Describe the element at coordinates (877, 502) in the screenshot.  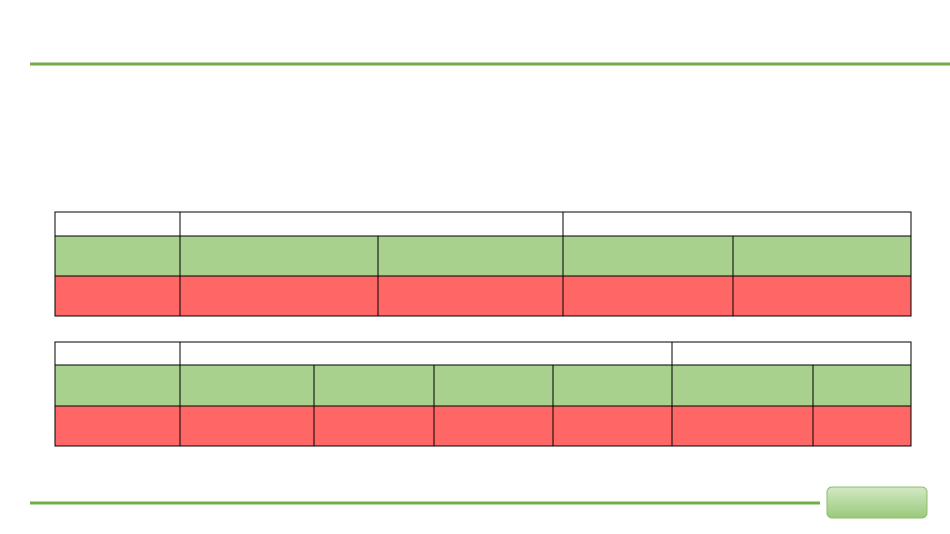
I see `nav-button` at that location.